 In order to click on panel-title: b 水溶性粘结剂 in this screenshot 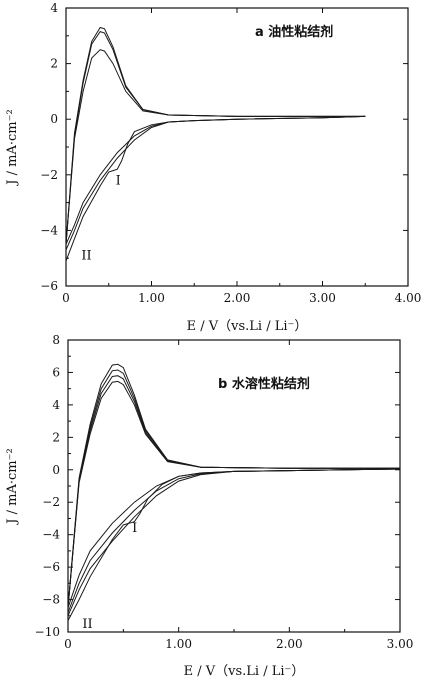, I will do `click(264, 384)`.